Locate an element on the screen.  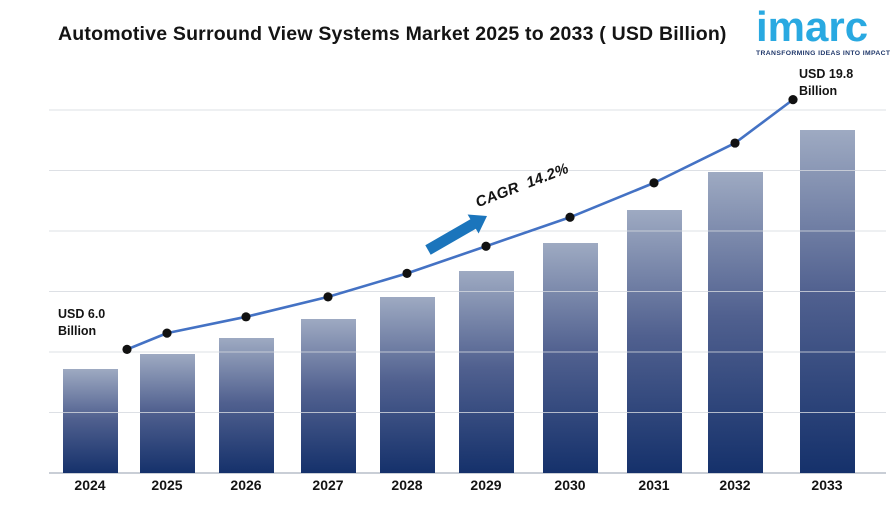
data-point-2025 is located at coordinates (167, 333).